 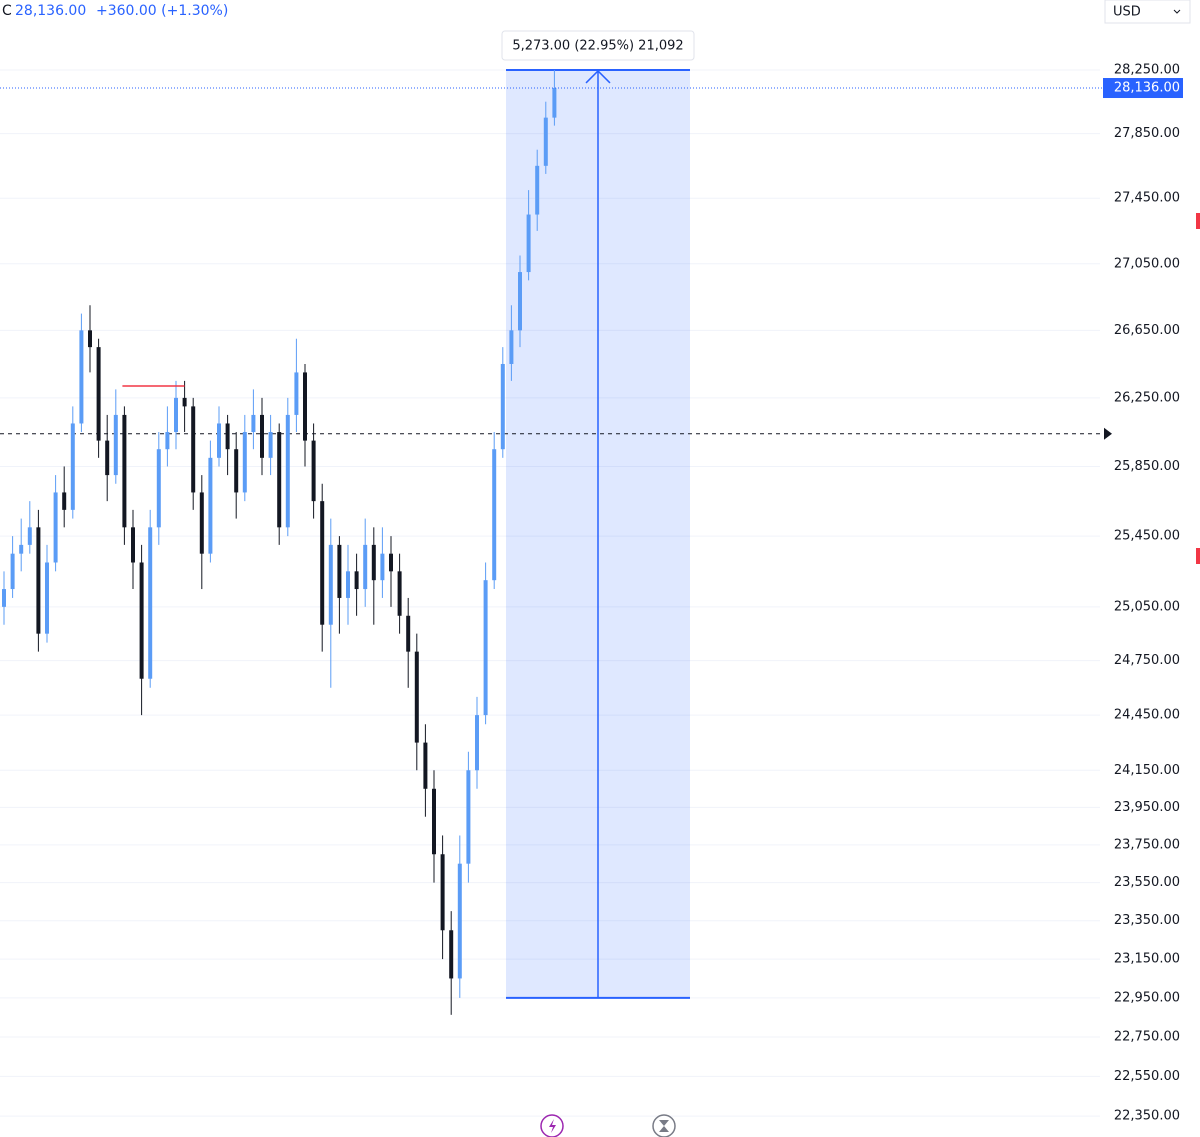 What do you see at coordinates (1177, 11) in the screenshot?
I see `chevron` at bounding box center [1177, 11].